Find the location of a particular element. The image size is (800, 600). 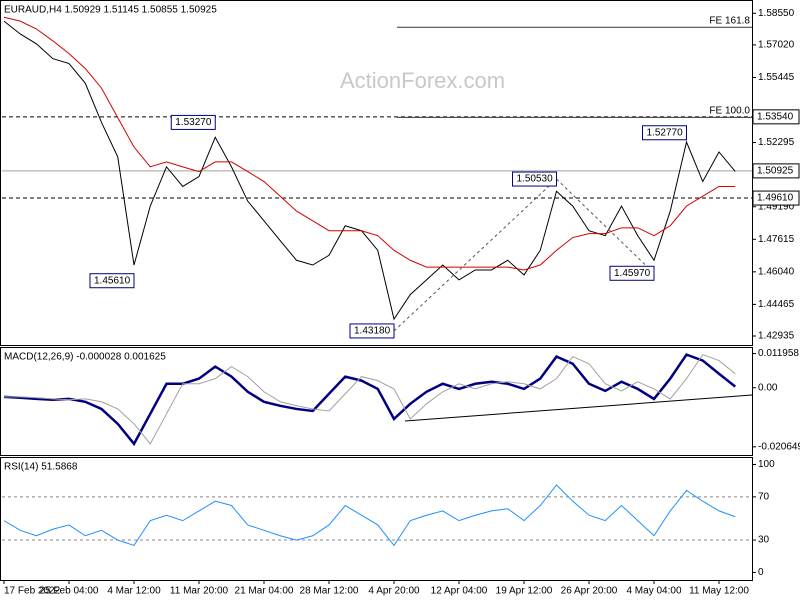

y-tick-label: 1.49190 is located at coordinates (776, 206).